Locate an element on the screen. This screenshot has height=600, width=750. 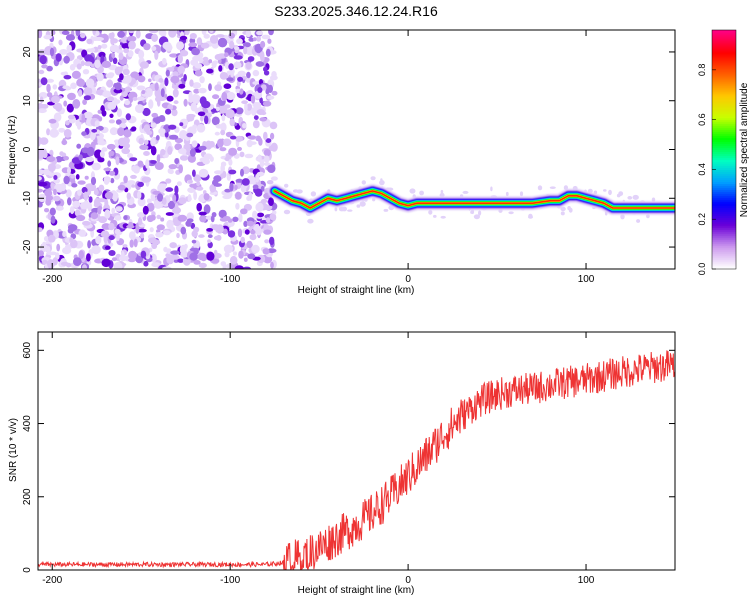
colorbar-label: Normalized spectral amplitude is located at coordinates (744, 149).